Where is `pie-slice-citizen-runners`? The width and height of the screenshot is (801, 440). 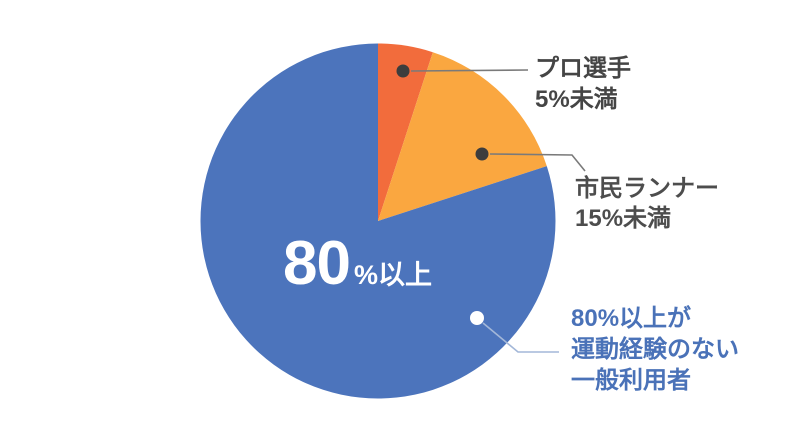 pie-slice-citizen-runners is located at coordinates (462, 136).